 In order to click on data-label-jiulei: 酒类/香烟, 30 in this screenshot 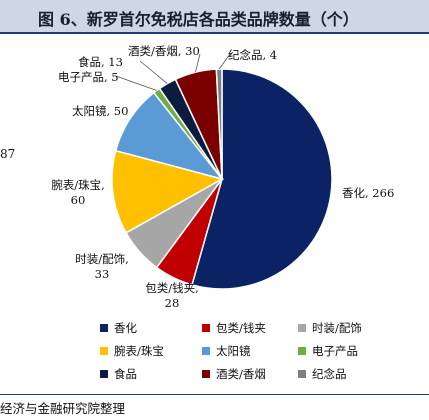, I will do `click(164, 51)`.